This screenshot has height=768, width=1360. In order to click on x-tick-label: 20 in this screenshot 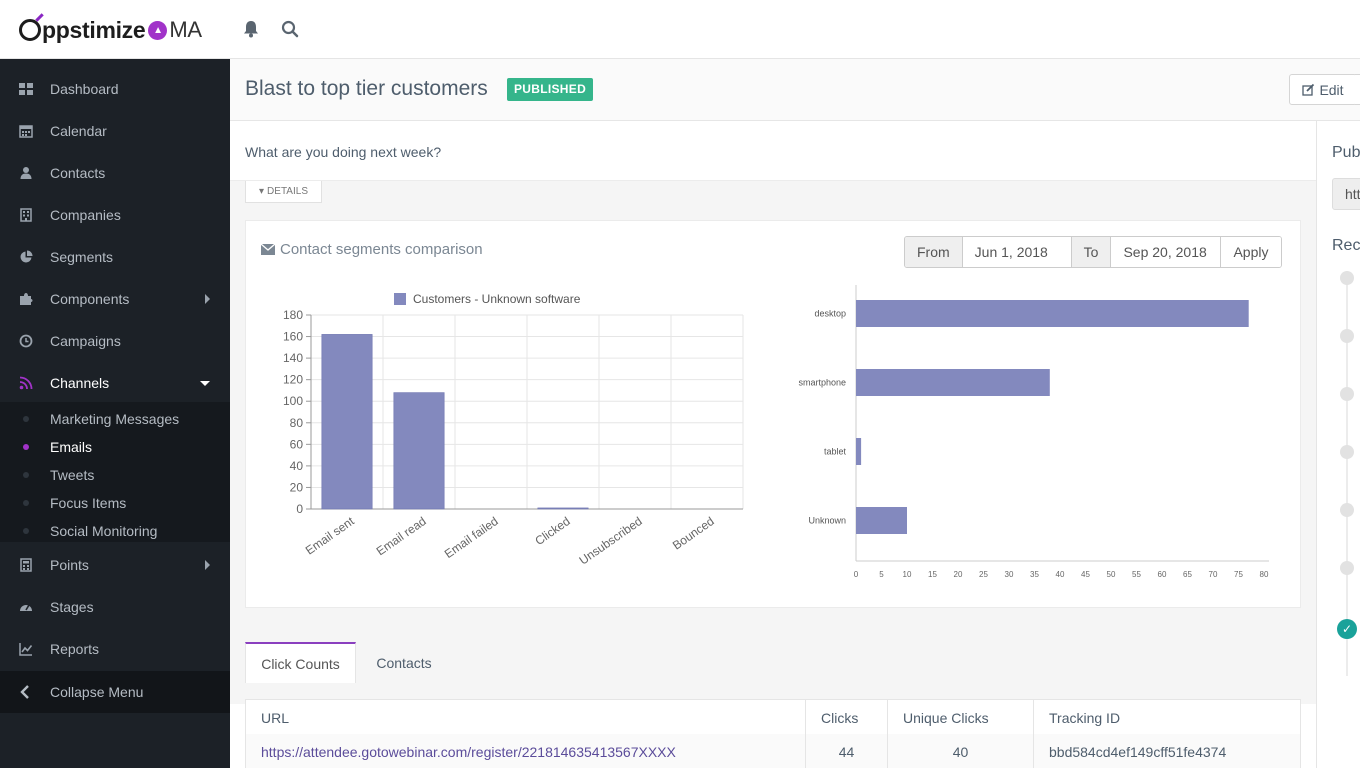, I will do `click(958, 574)`.